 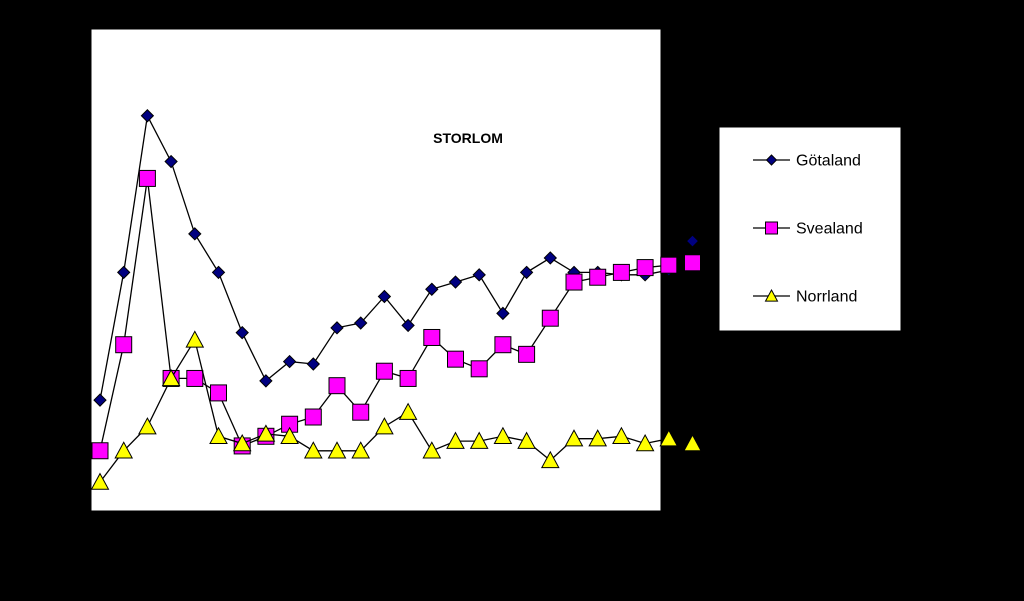 I want to click on legend: Götaland Svealand Norrland, so click(x=808, y=229).